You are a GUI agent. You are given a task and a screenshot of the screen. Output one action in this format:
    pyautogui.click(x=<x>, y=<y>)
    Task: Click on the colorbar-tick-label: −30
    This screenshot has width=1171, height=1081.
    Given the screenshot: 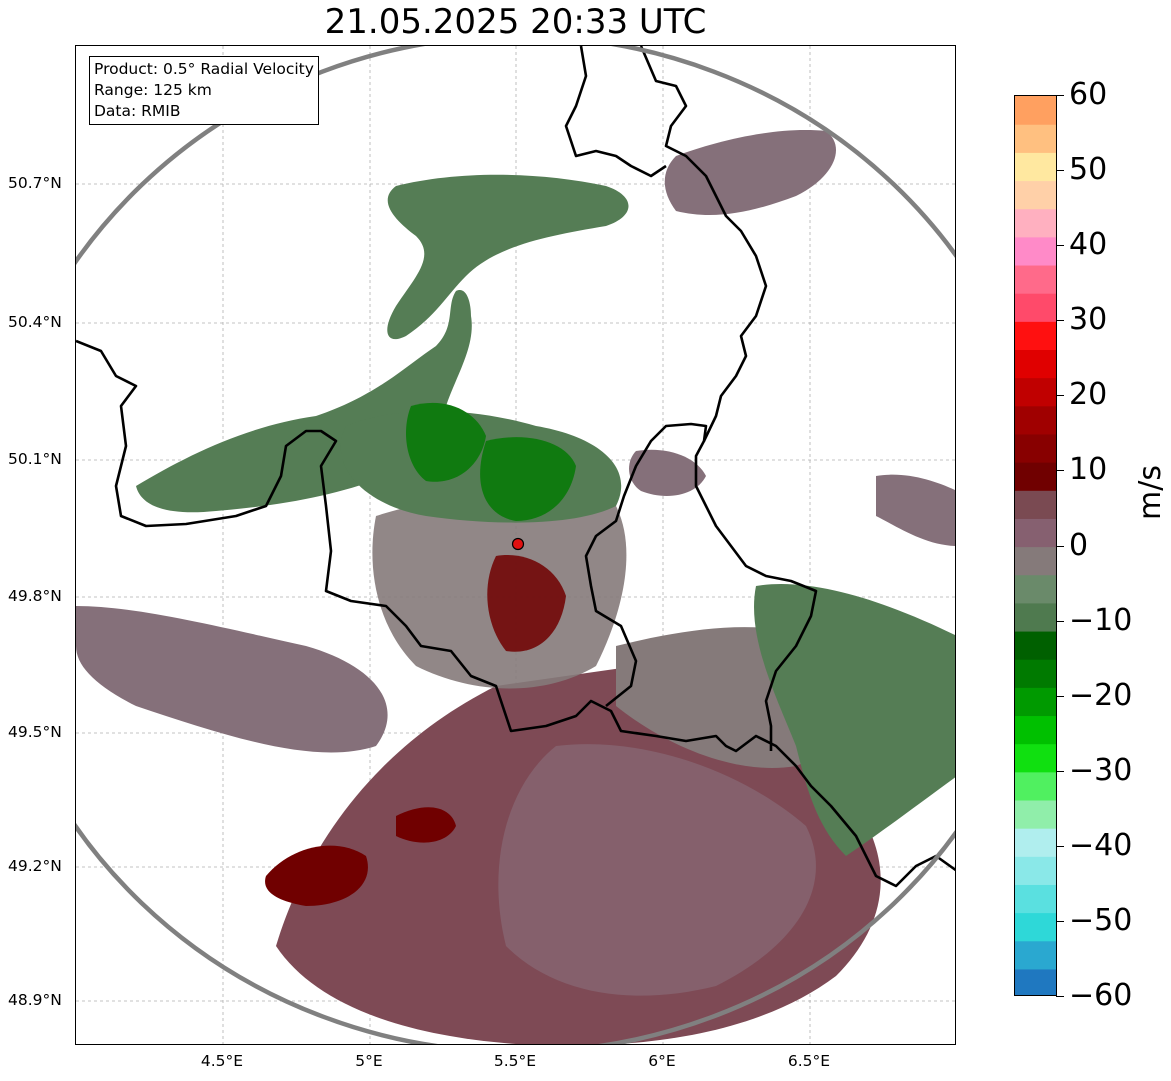 What is the action you would take?
    pyautogui.click(x=1101, y=770)
    